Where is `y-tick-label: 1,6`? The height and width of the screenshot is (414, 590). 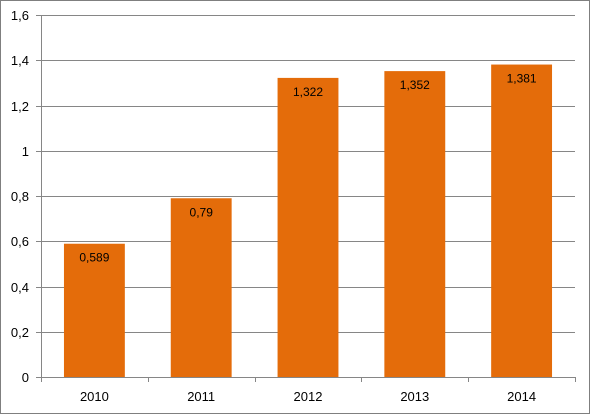 y-tick-label: 1,6 is located at coordinates (20, 15).